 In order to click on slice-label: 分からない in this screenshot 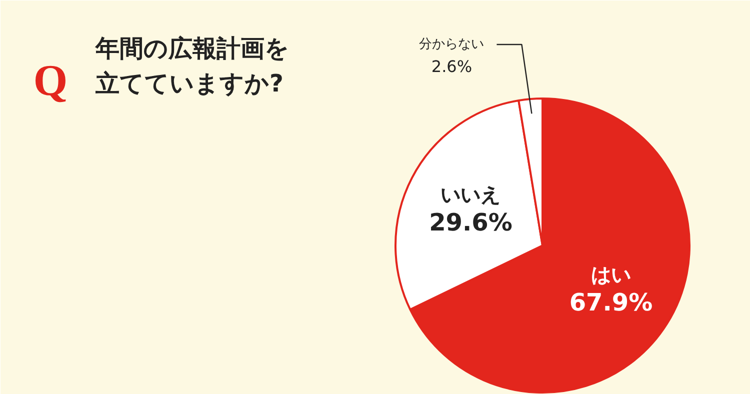, I will do `click(451, 44)`.